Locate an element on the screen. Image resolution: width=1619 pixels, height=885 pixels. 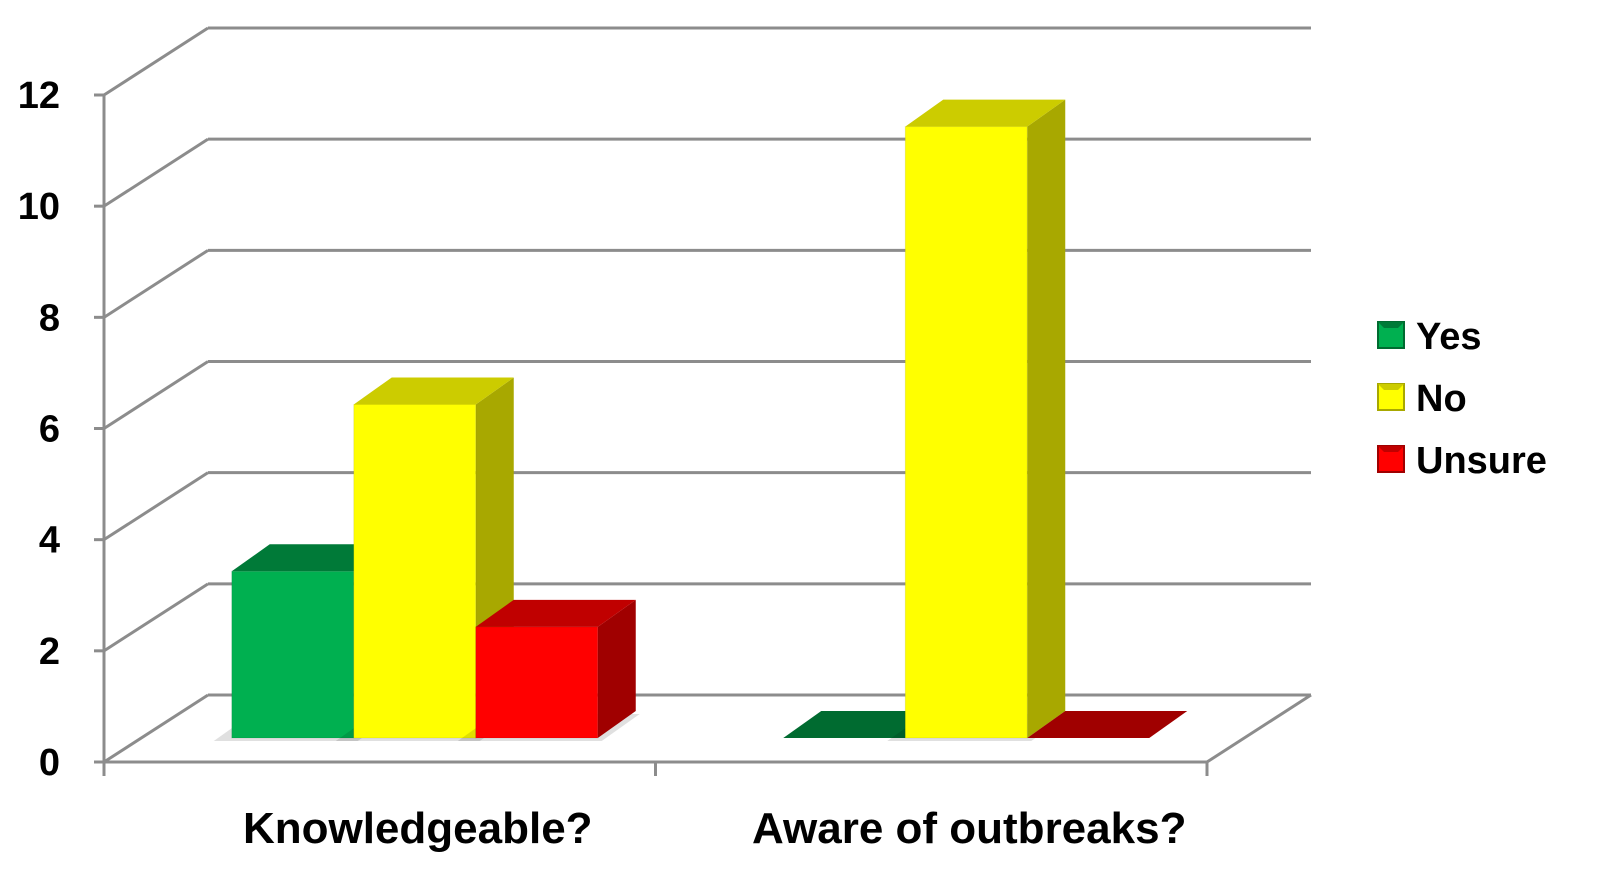
legend-label: No is located at coordinates (1441, 399).